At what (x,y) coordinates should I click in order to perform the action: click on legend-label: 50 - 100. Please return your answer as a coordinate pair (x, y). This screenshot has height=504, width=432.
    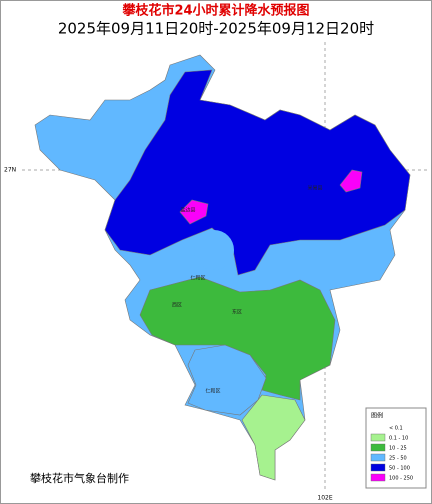
    Looking at the image, I should click on (399, 469).